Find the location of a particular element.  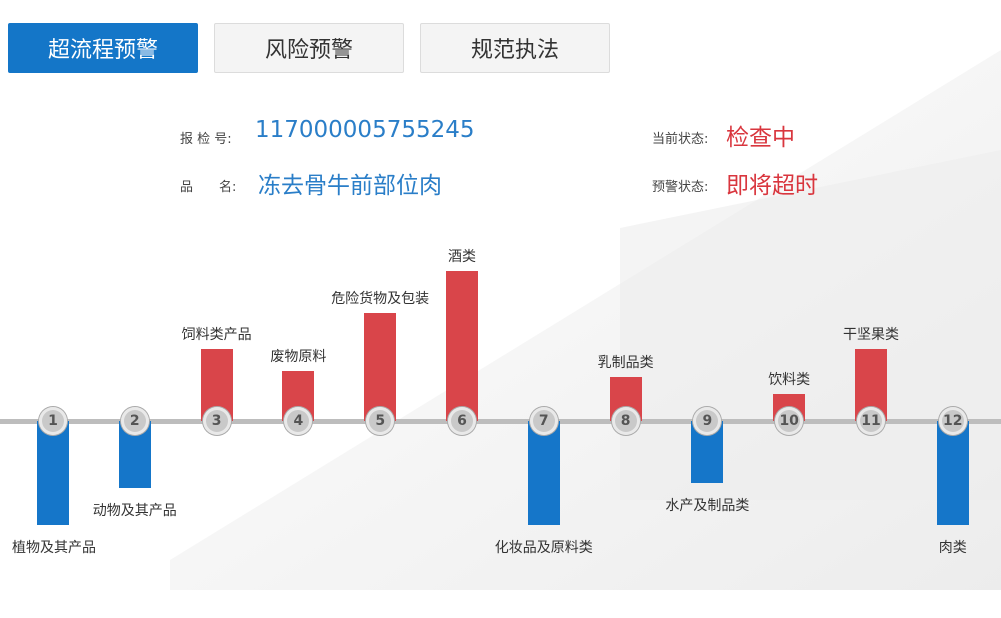

tab-process-warning: 超流程预警 is located at coordinates (103, 48).